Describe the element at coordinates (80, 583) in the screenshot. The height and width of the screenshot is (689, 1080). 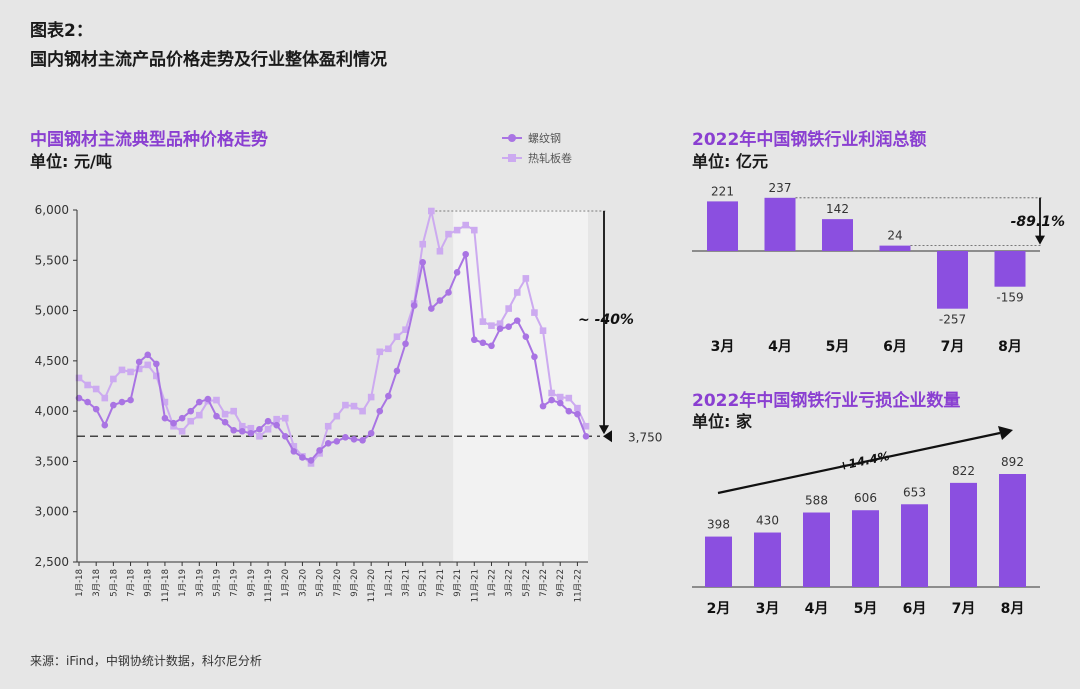
I see `x-tick-label: 1月-18` at that location.